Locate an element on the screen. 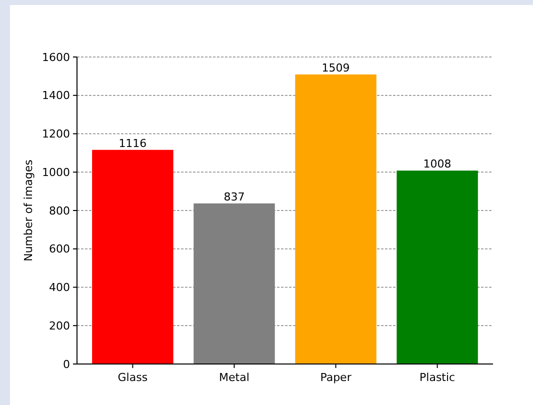  x-tick-label: Metal is located at coordinates (234, 377).